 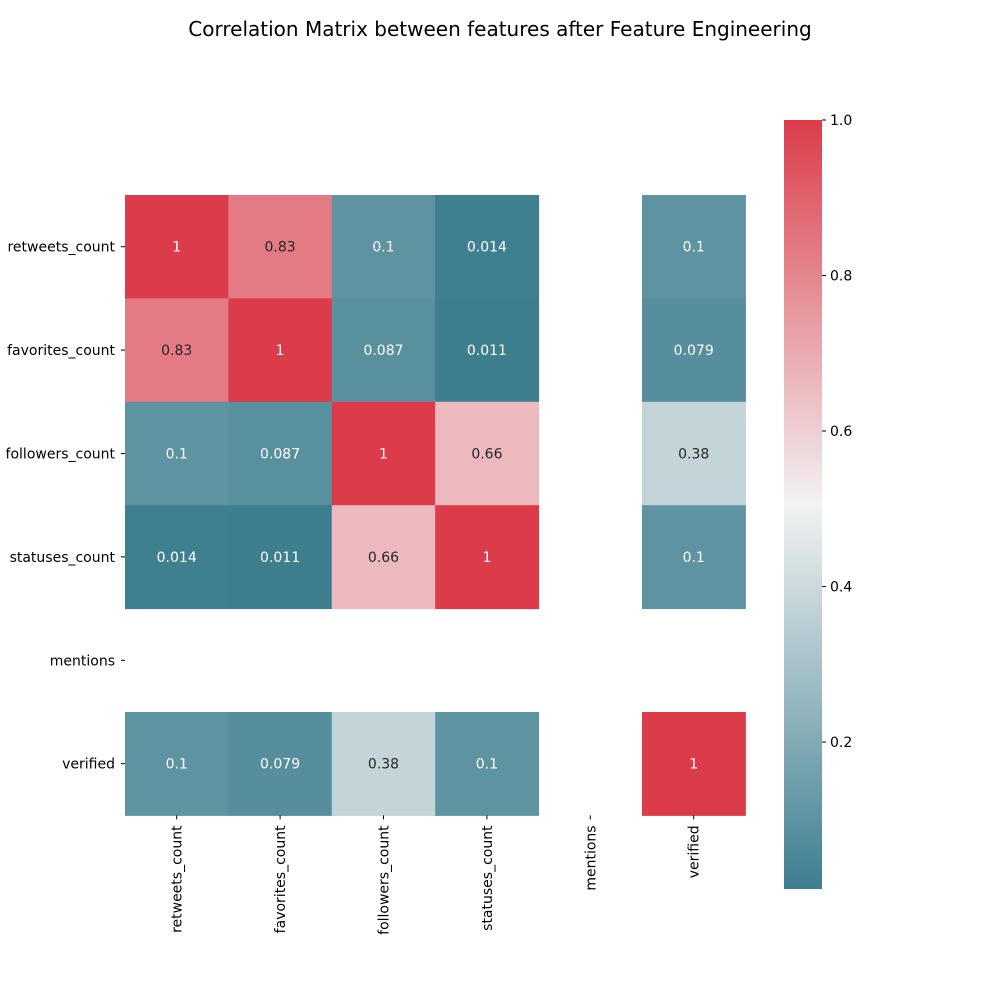 What do you see at coordinates (488, 878) in the screenshot?
I see `column-tick-label: statuses_count` at bounding box center [488, 878].